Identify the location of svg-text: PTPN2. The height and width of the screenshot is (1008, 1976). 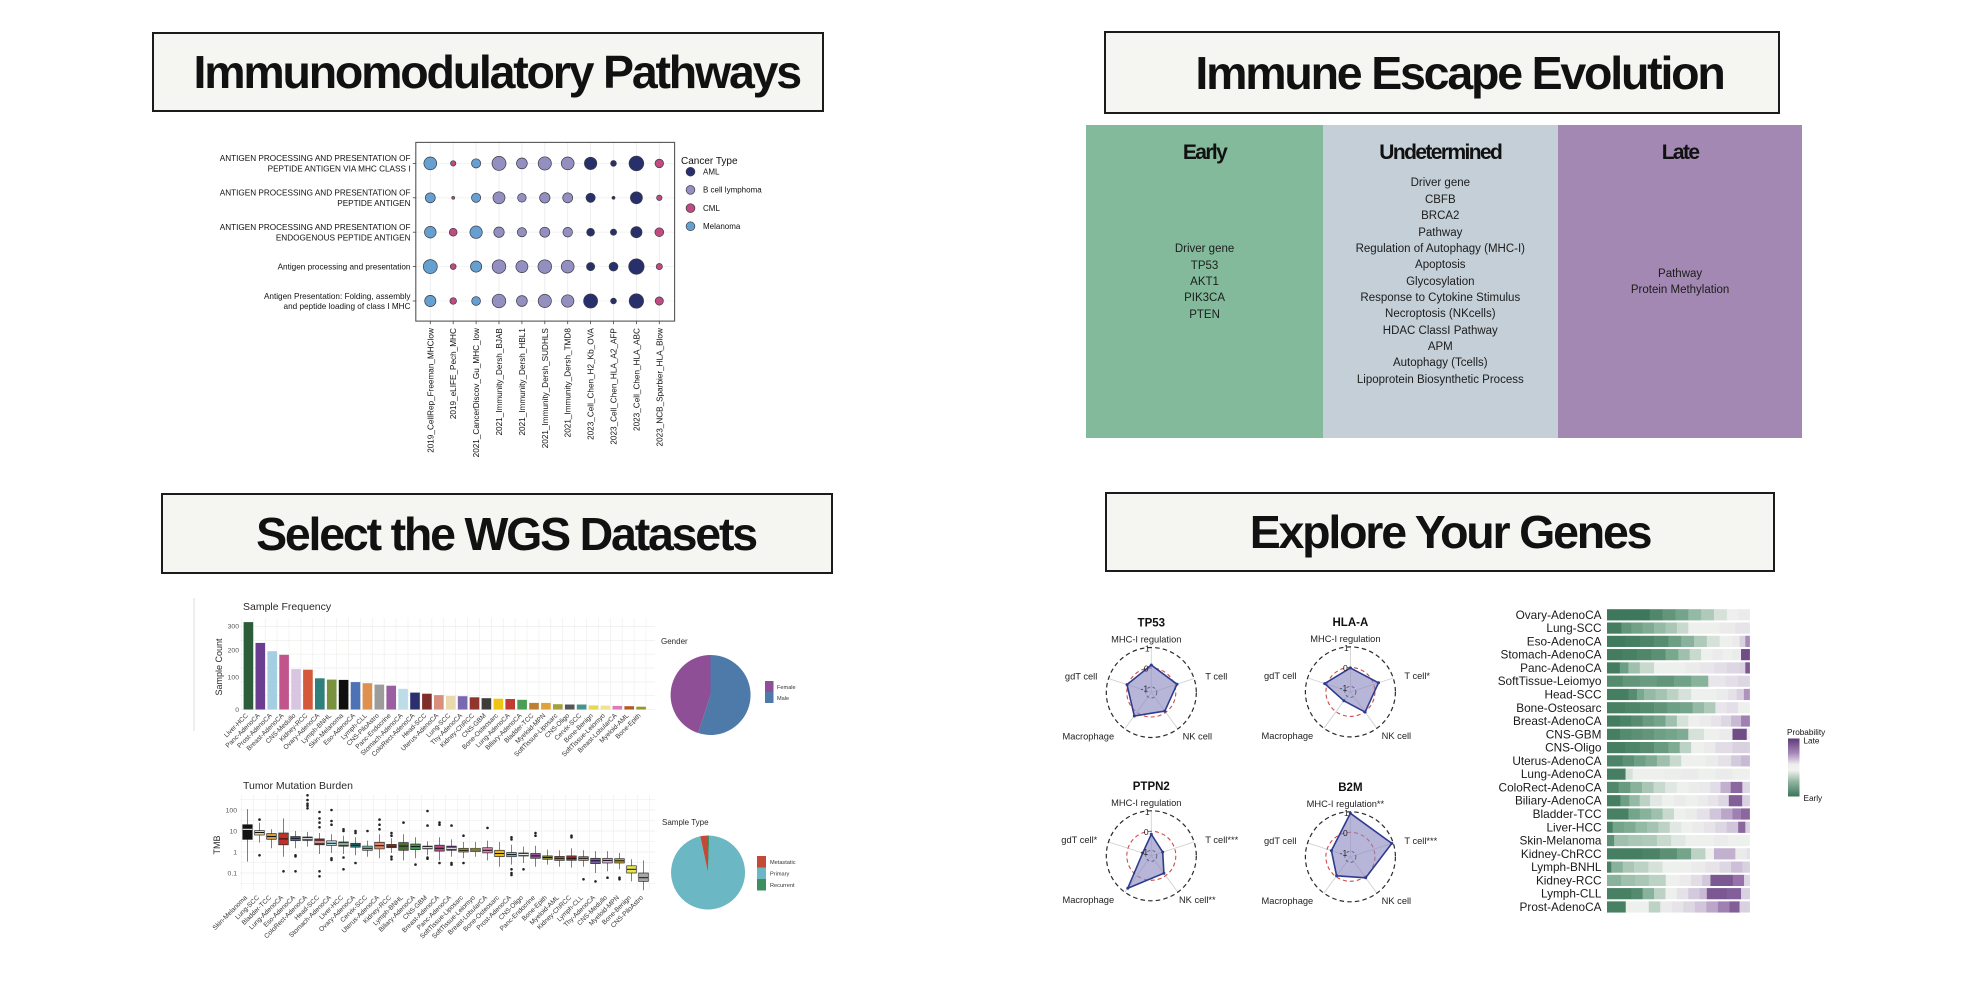
(1151, 787).